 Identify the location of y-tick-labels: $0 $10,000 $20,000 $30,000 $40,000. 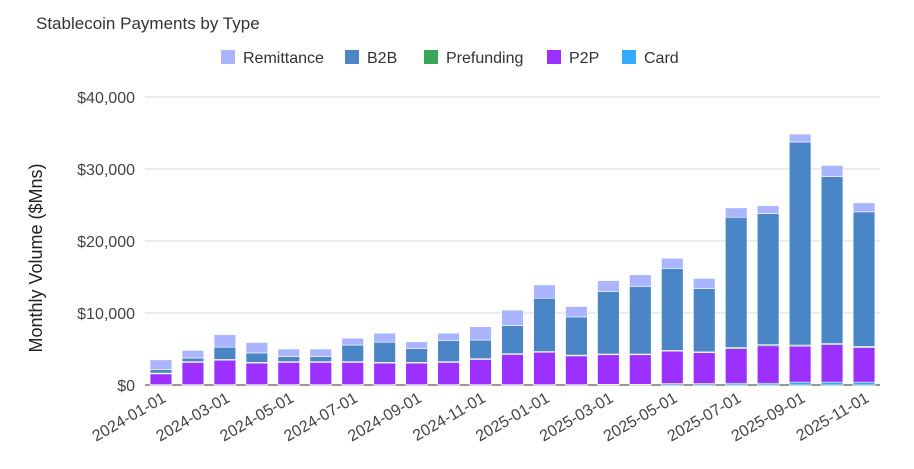
(106, 242).